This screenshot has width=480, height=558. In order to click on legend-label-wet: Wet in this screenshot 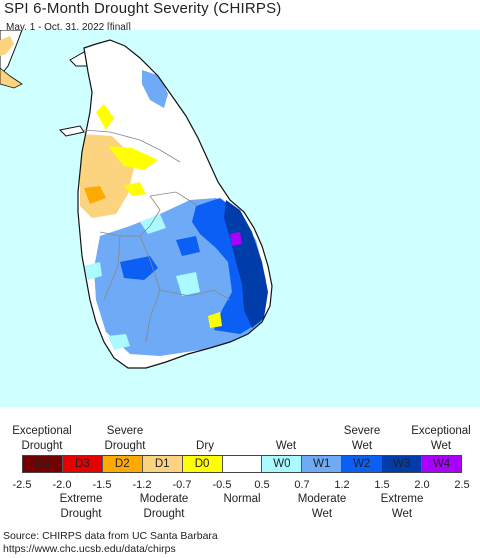, I will do `click(286, 446)`.